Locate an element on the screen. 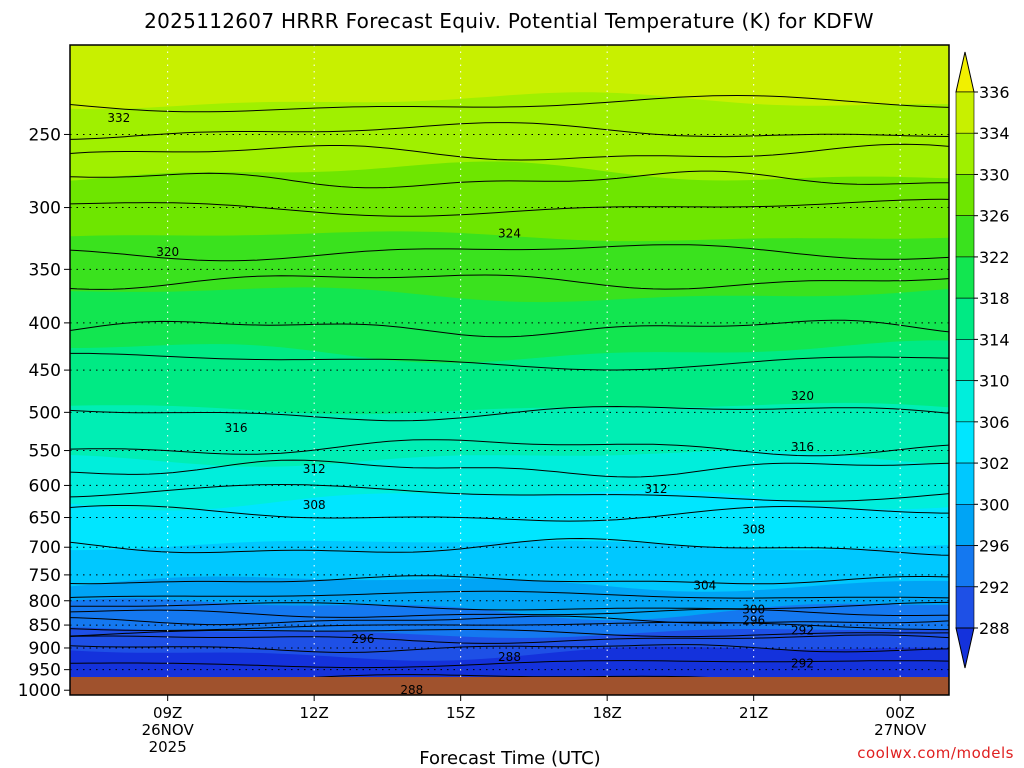 The image size is (1024, 768). contour-label: 292 is located at coordinates (802, 631).